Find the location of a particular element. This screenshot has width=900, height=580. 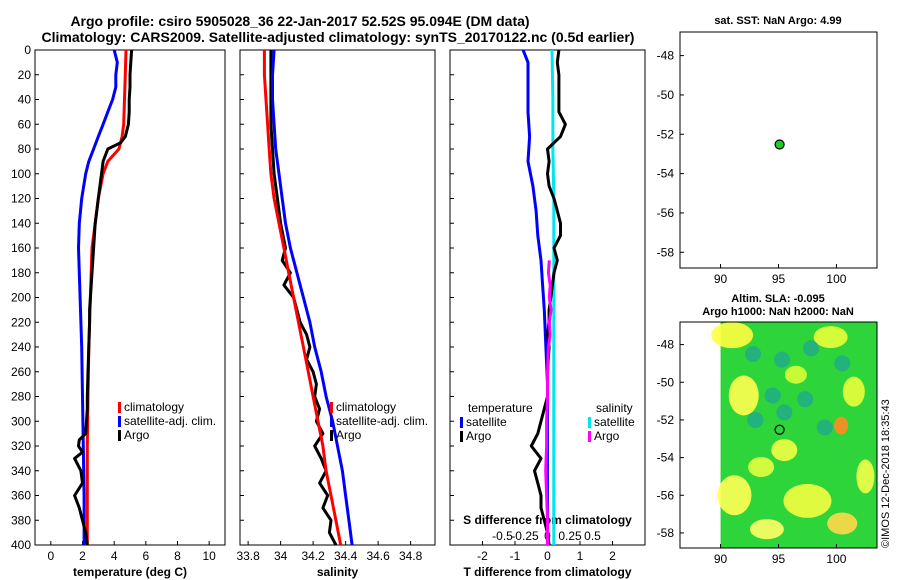

depth-tick-label: 200 is located at coordinates (21, 298).